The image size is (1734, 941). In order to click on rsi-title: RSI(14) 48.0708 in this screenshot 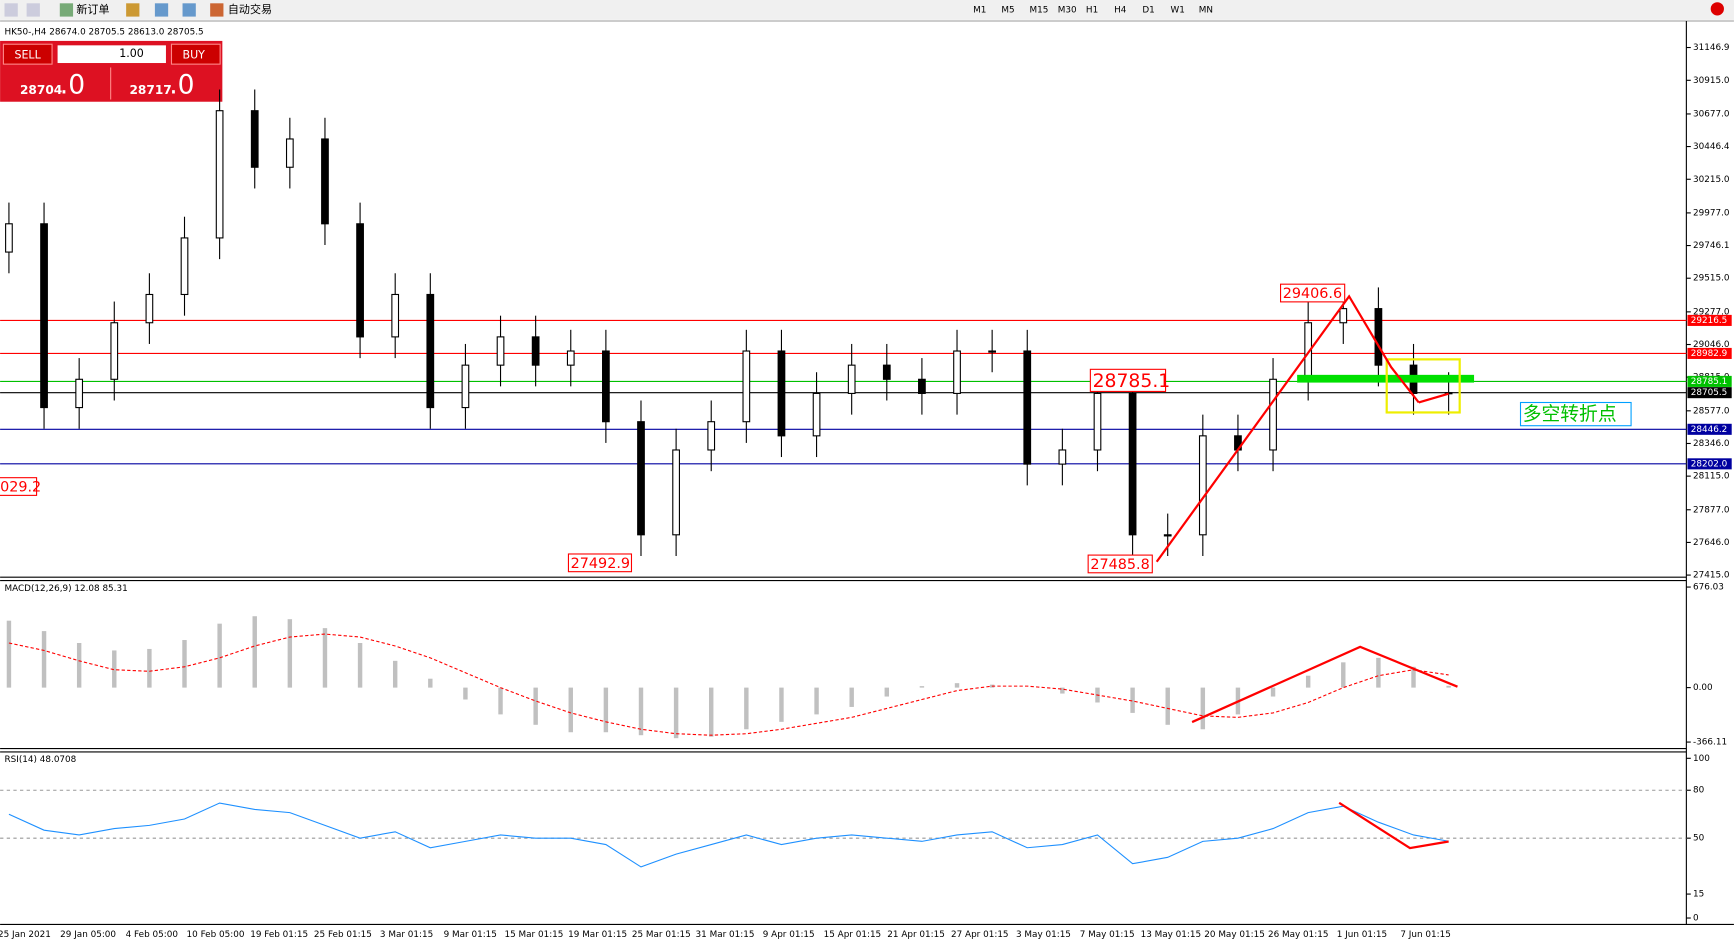, I will do `click(41, 760)`.